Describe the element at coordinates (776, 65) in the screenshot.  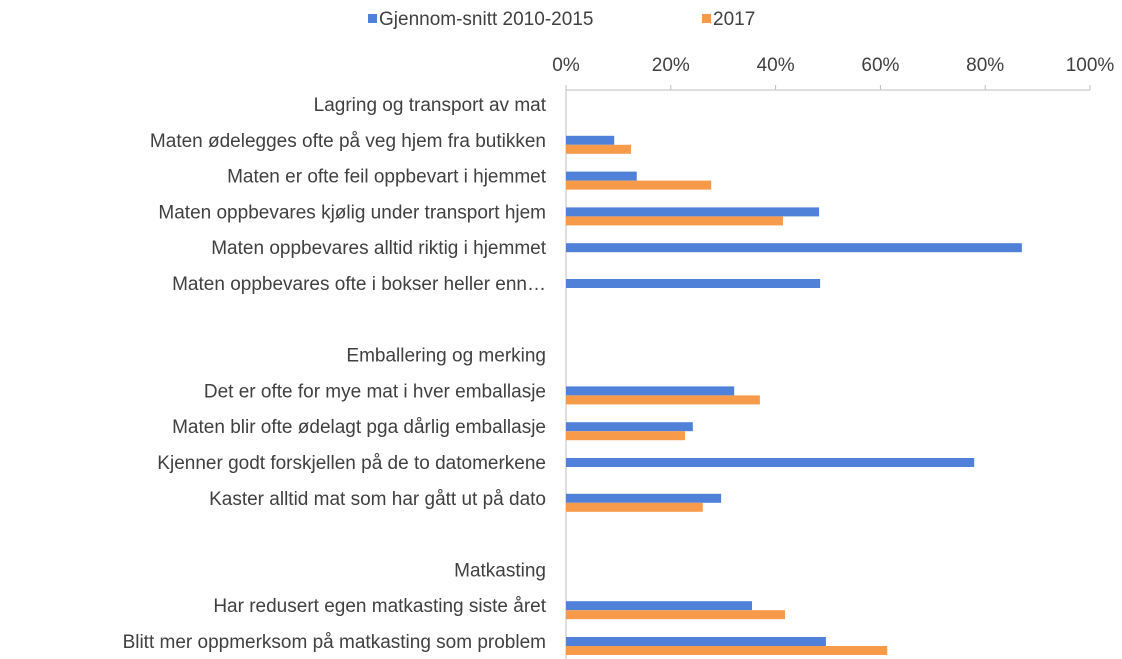
I see `x-tick-label: 40%` at that location.